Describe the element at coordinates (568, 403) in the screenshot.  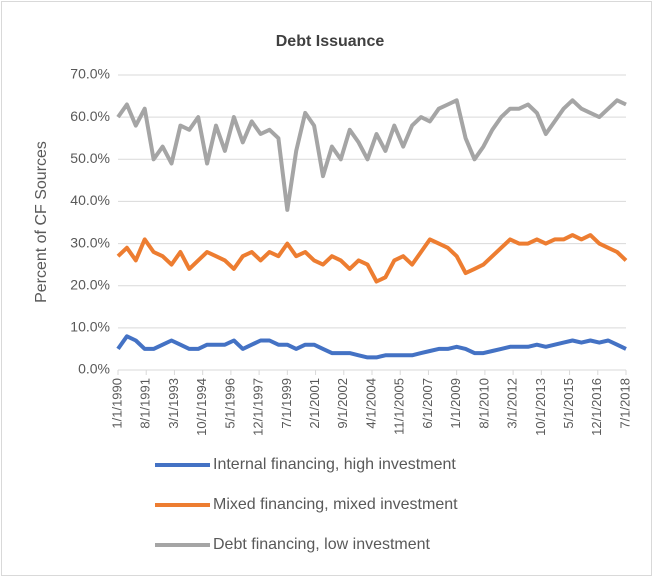
I see `x-tick-label: 5/1/2015` at that location.